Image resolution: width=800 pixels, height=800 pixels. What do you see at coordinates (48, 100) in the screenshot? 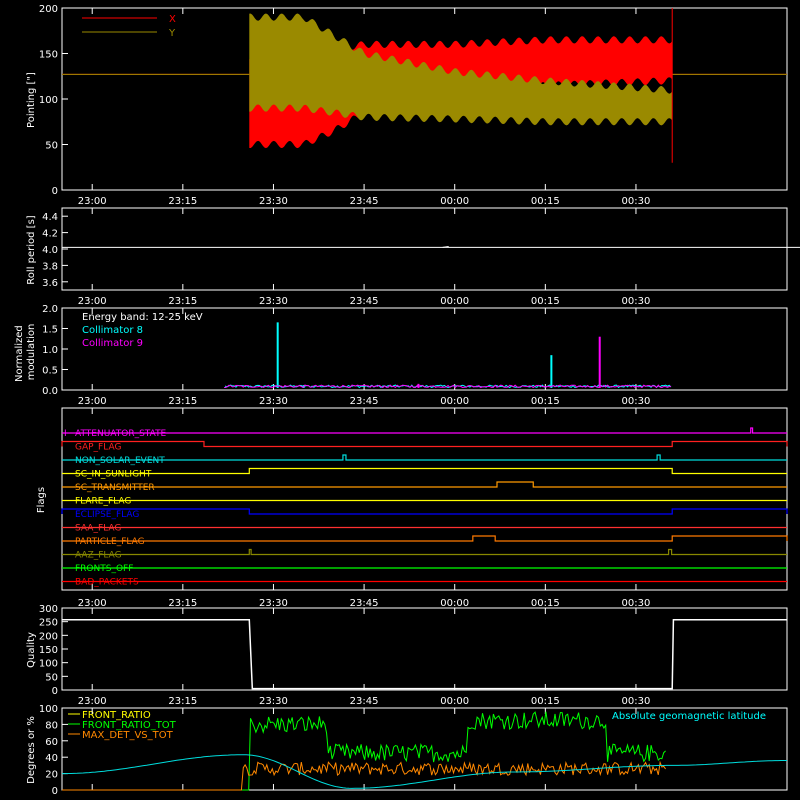
I see `ytick-label-pointing: 100` at bounding box center [48, 100].